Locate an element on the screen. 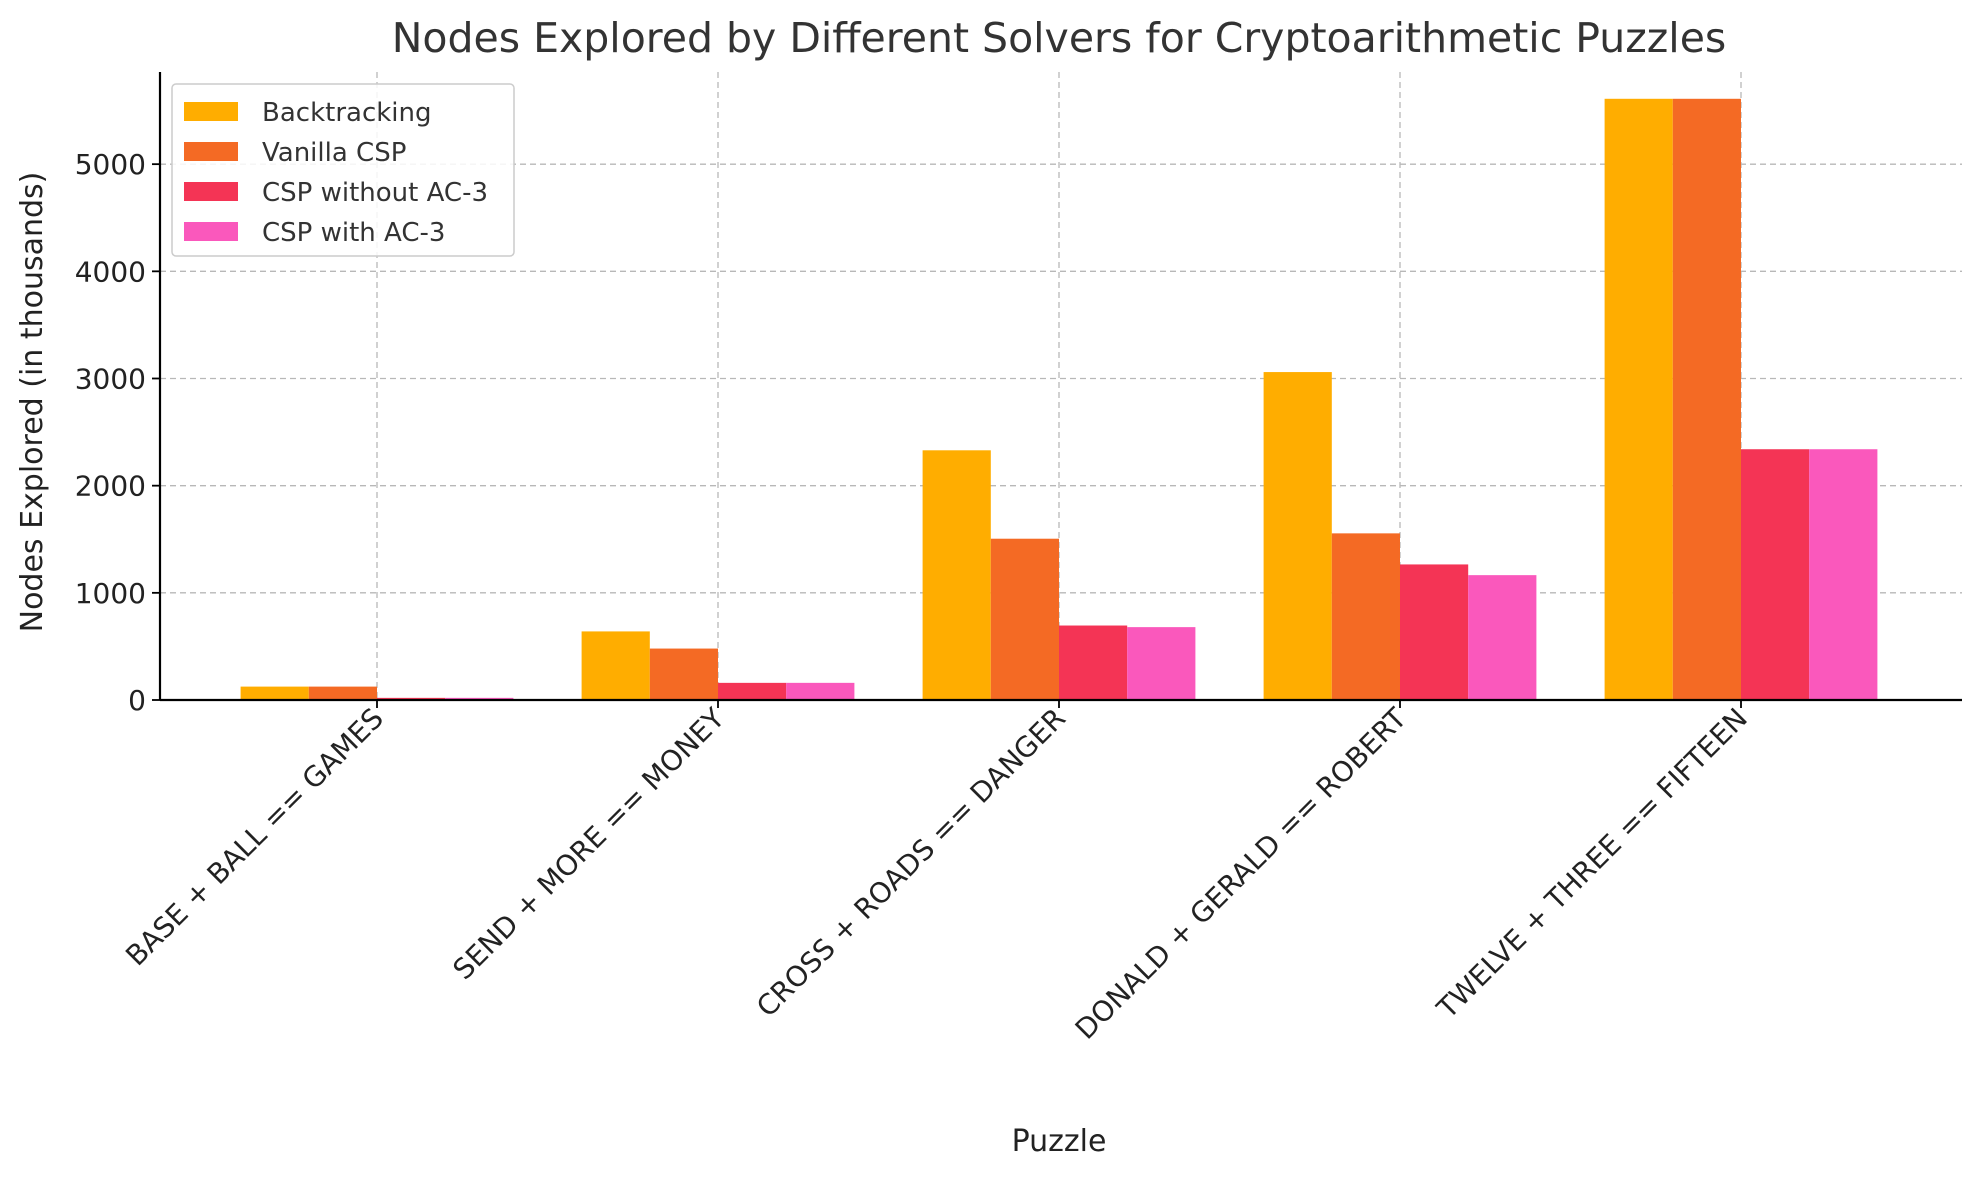  x-axis-title: Puzzle is located at coordinates (1059, 1141).